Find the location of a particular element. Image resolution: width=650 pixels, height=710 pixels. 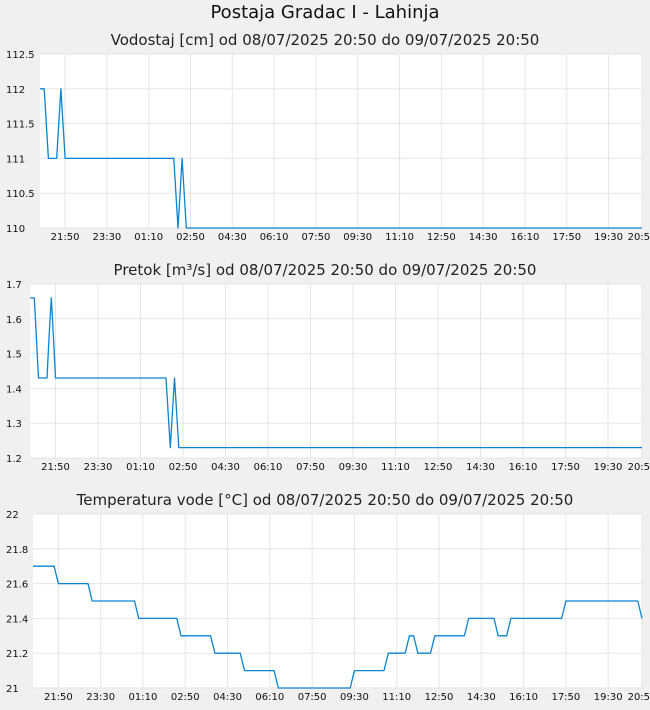

y-tick-label: 1.6 is located at coordinates (14, 320).